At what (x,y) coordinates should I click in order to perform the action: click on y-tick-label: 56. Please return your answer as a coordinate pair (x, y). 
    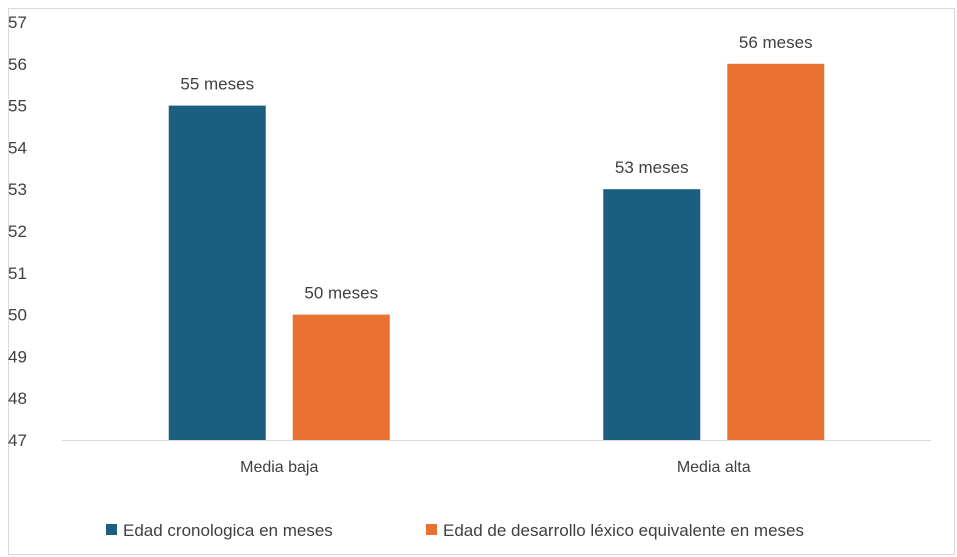
    Looking at the image, I should click on (17, 64).